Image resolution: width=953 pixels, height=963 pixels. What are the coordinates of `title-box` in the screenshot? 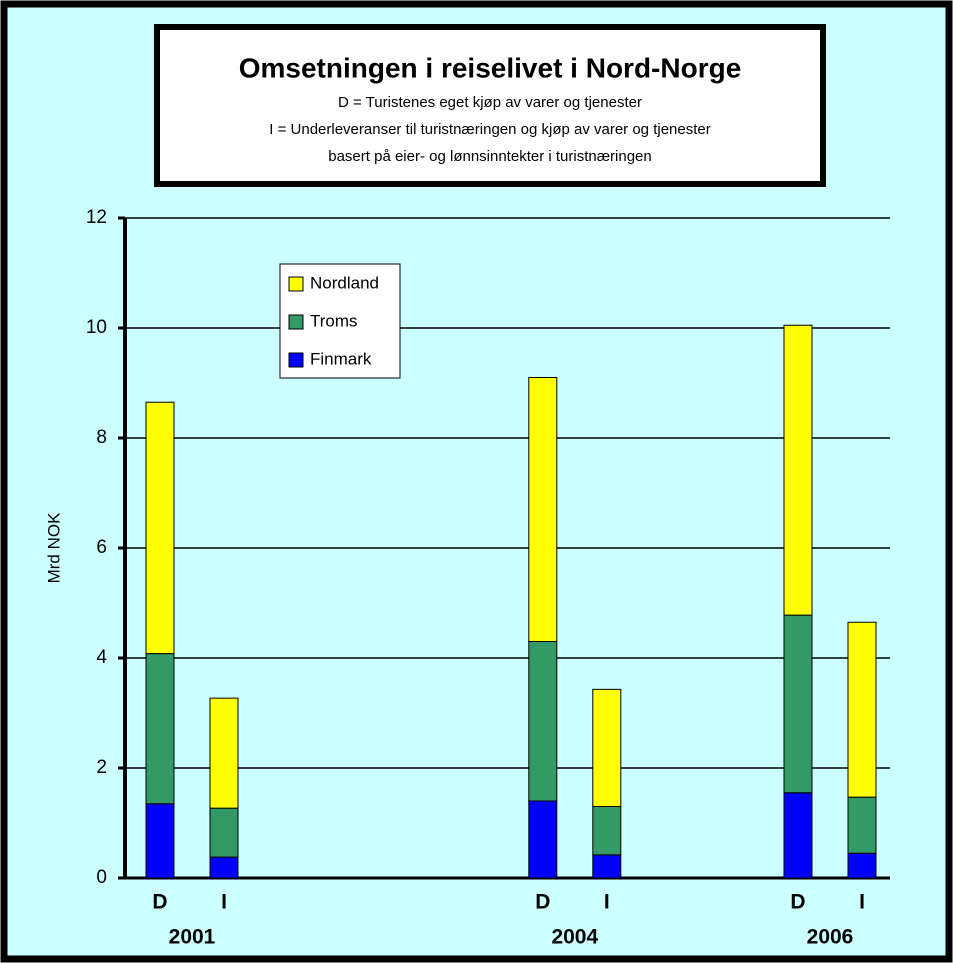 It's located at (490, 105).